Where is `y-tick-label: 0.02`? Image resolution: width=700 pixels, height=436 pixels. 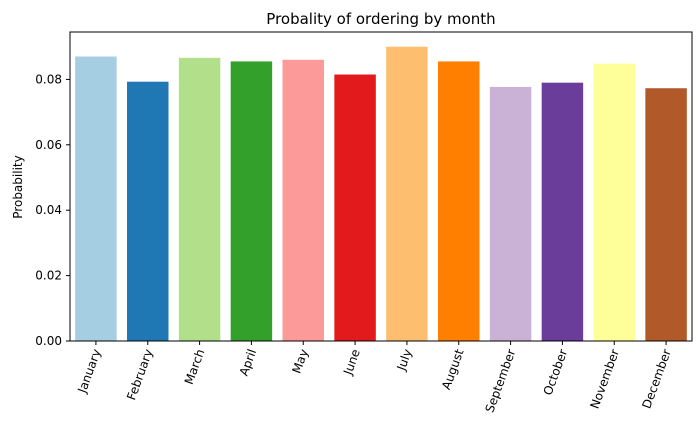
y-tick-label: 0.02 is located at coordinates (48, 276).